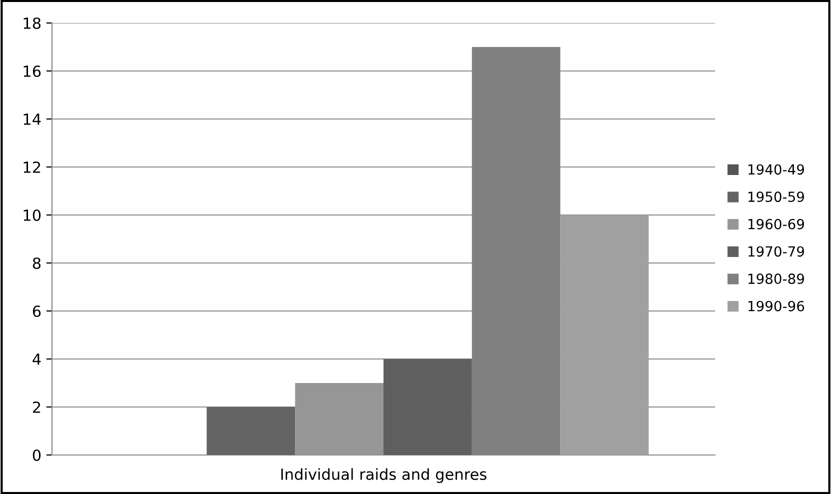  I want to click on legend-label: 1990-96, so click(776, 306).